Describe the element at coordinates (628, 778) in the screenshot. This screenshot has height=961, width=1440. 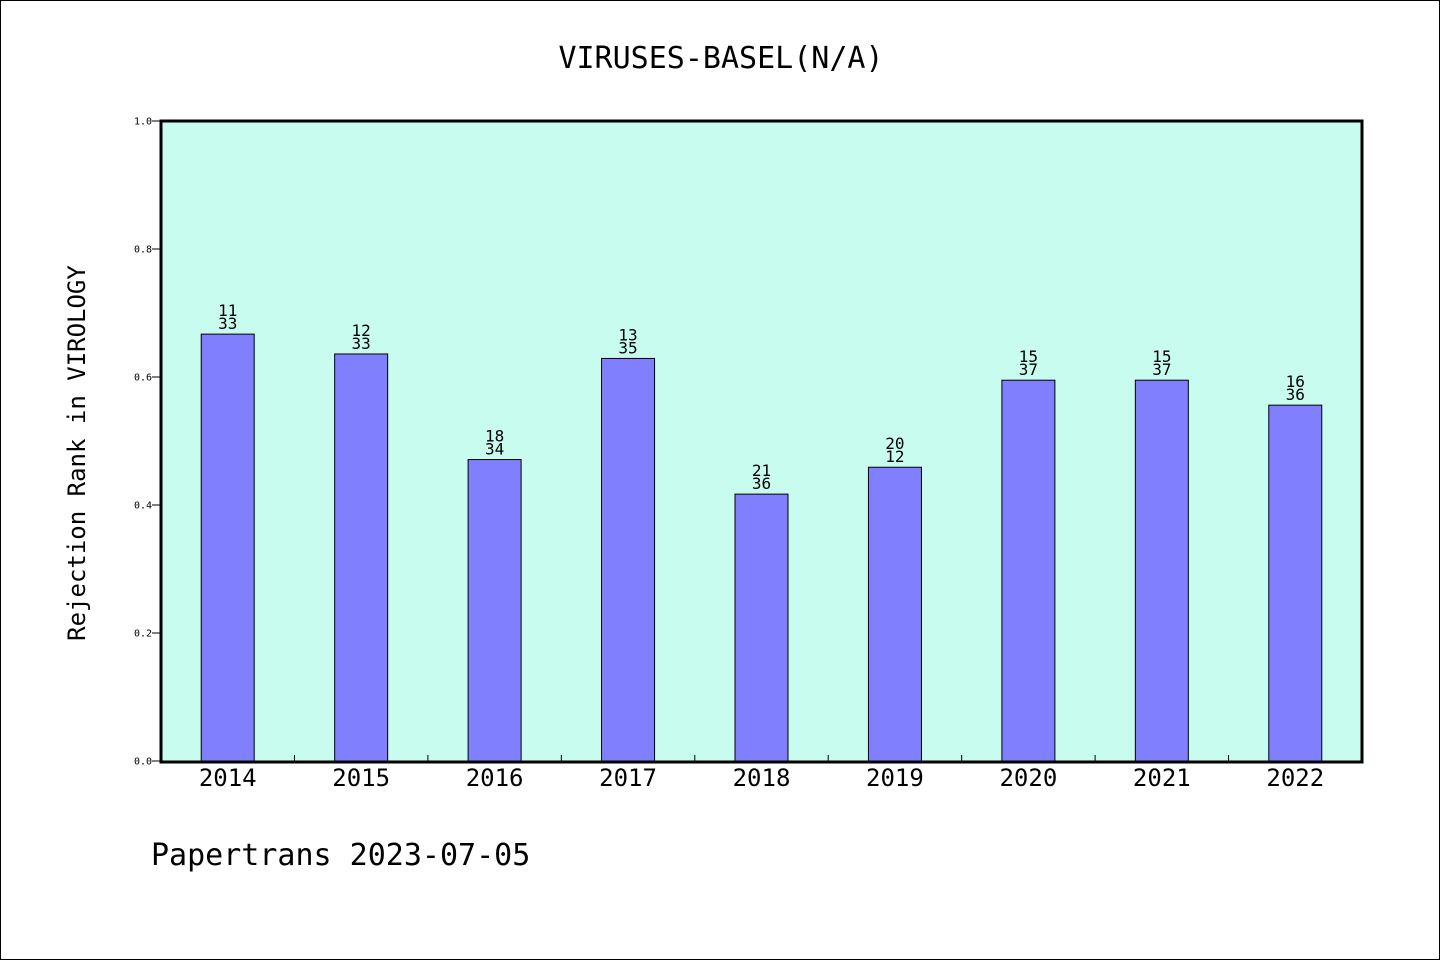
I see `x-tick-label: 2017` at that location.